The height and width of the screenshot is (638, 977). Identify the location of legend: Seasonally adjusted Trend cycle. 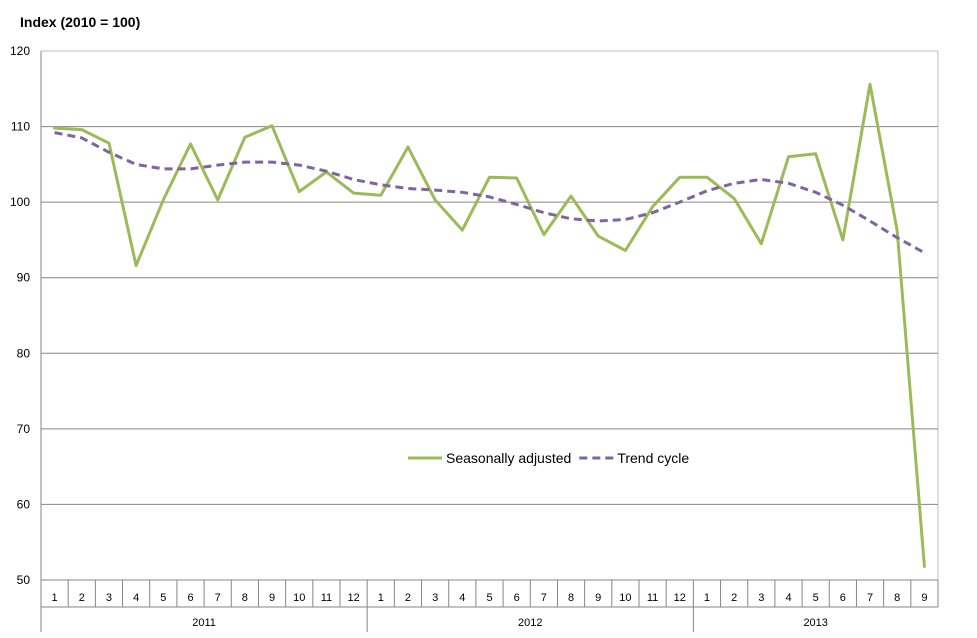
(548, 458).